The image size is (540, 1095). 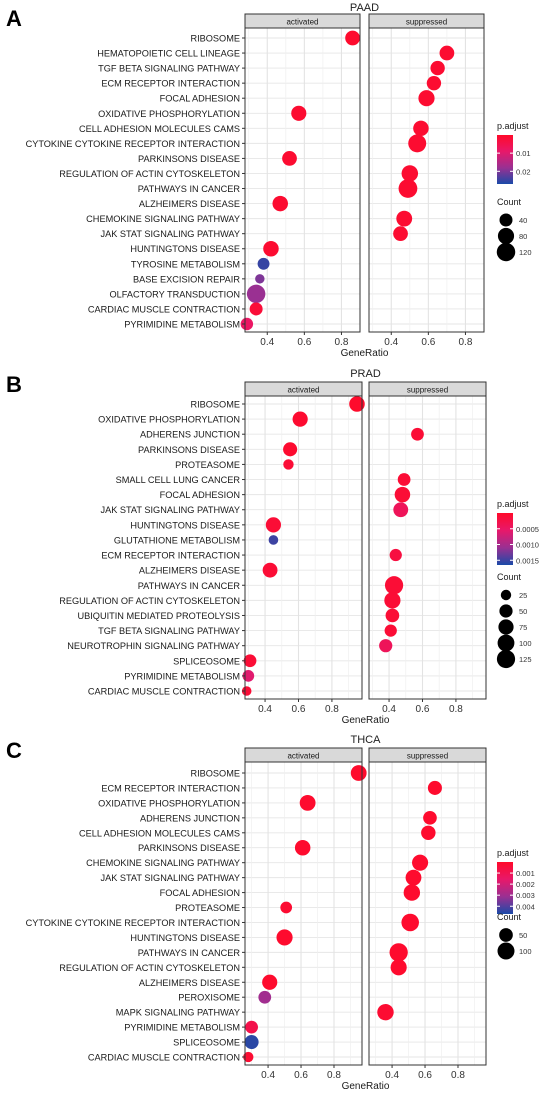 I want to click on y-tick-label: ECM RECEPTOR INTERACTION, so click(x=170, y=556).